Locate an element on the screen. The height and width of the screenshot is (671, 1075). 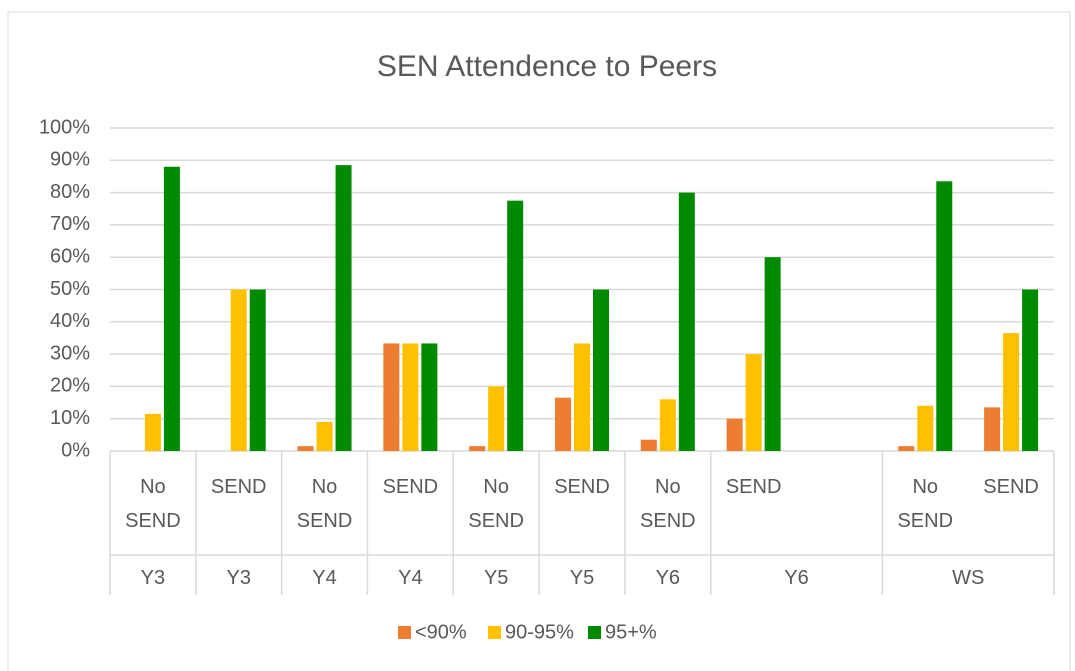
y-tick-label: 30% is located at coordinates (70, 353).